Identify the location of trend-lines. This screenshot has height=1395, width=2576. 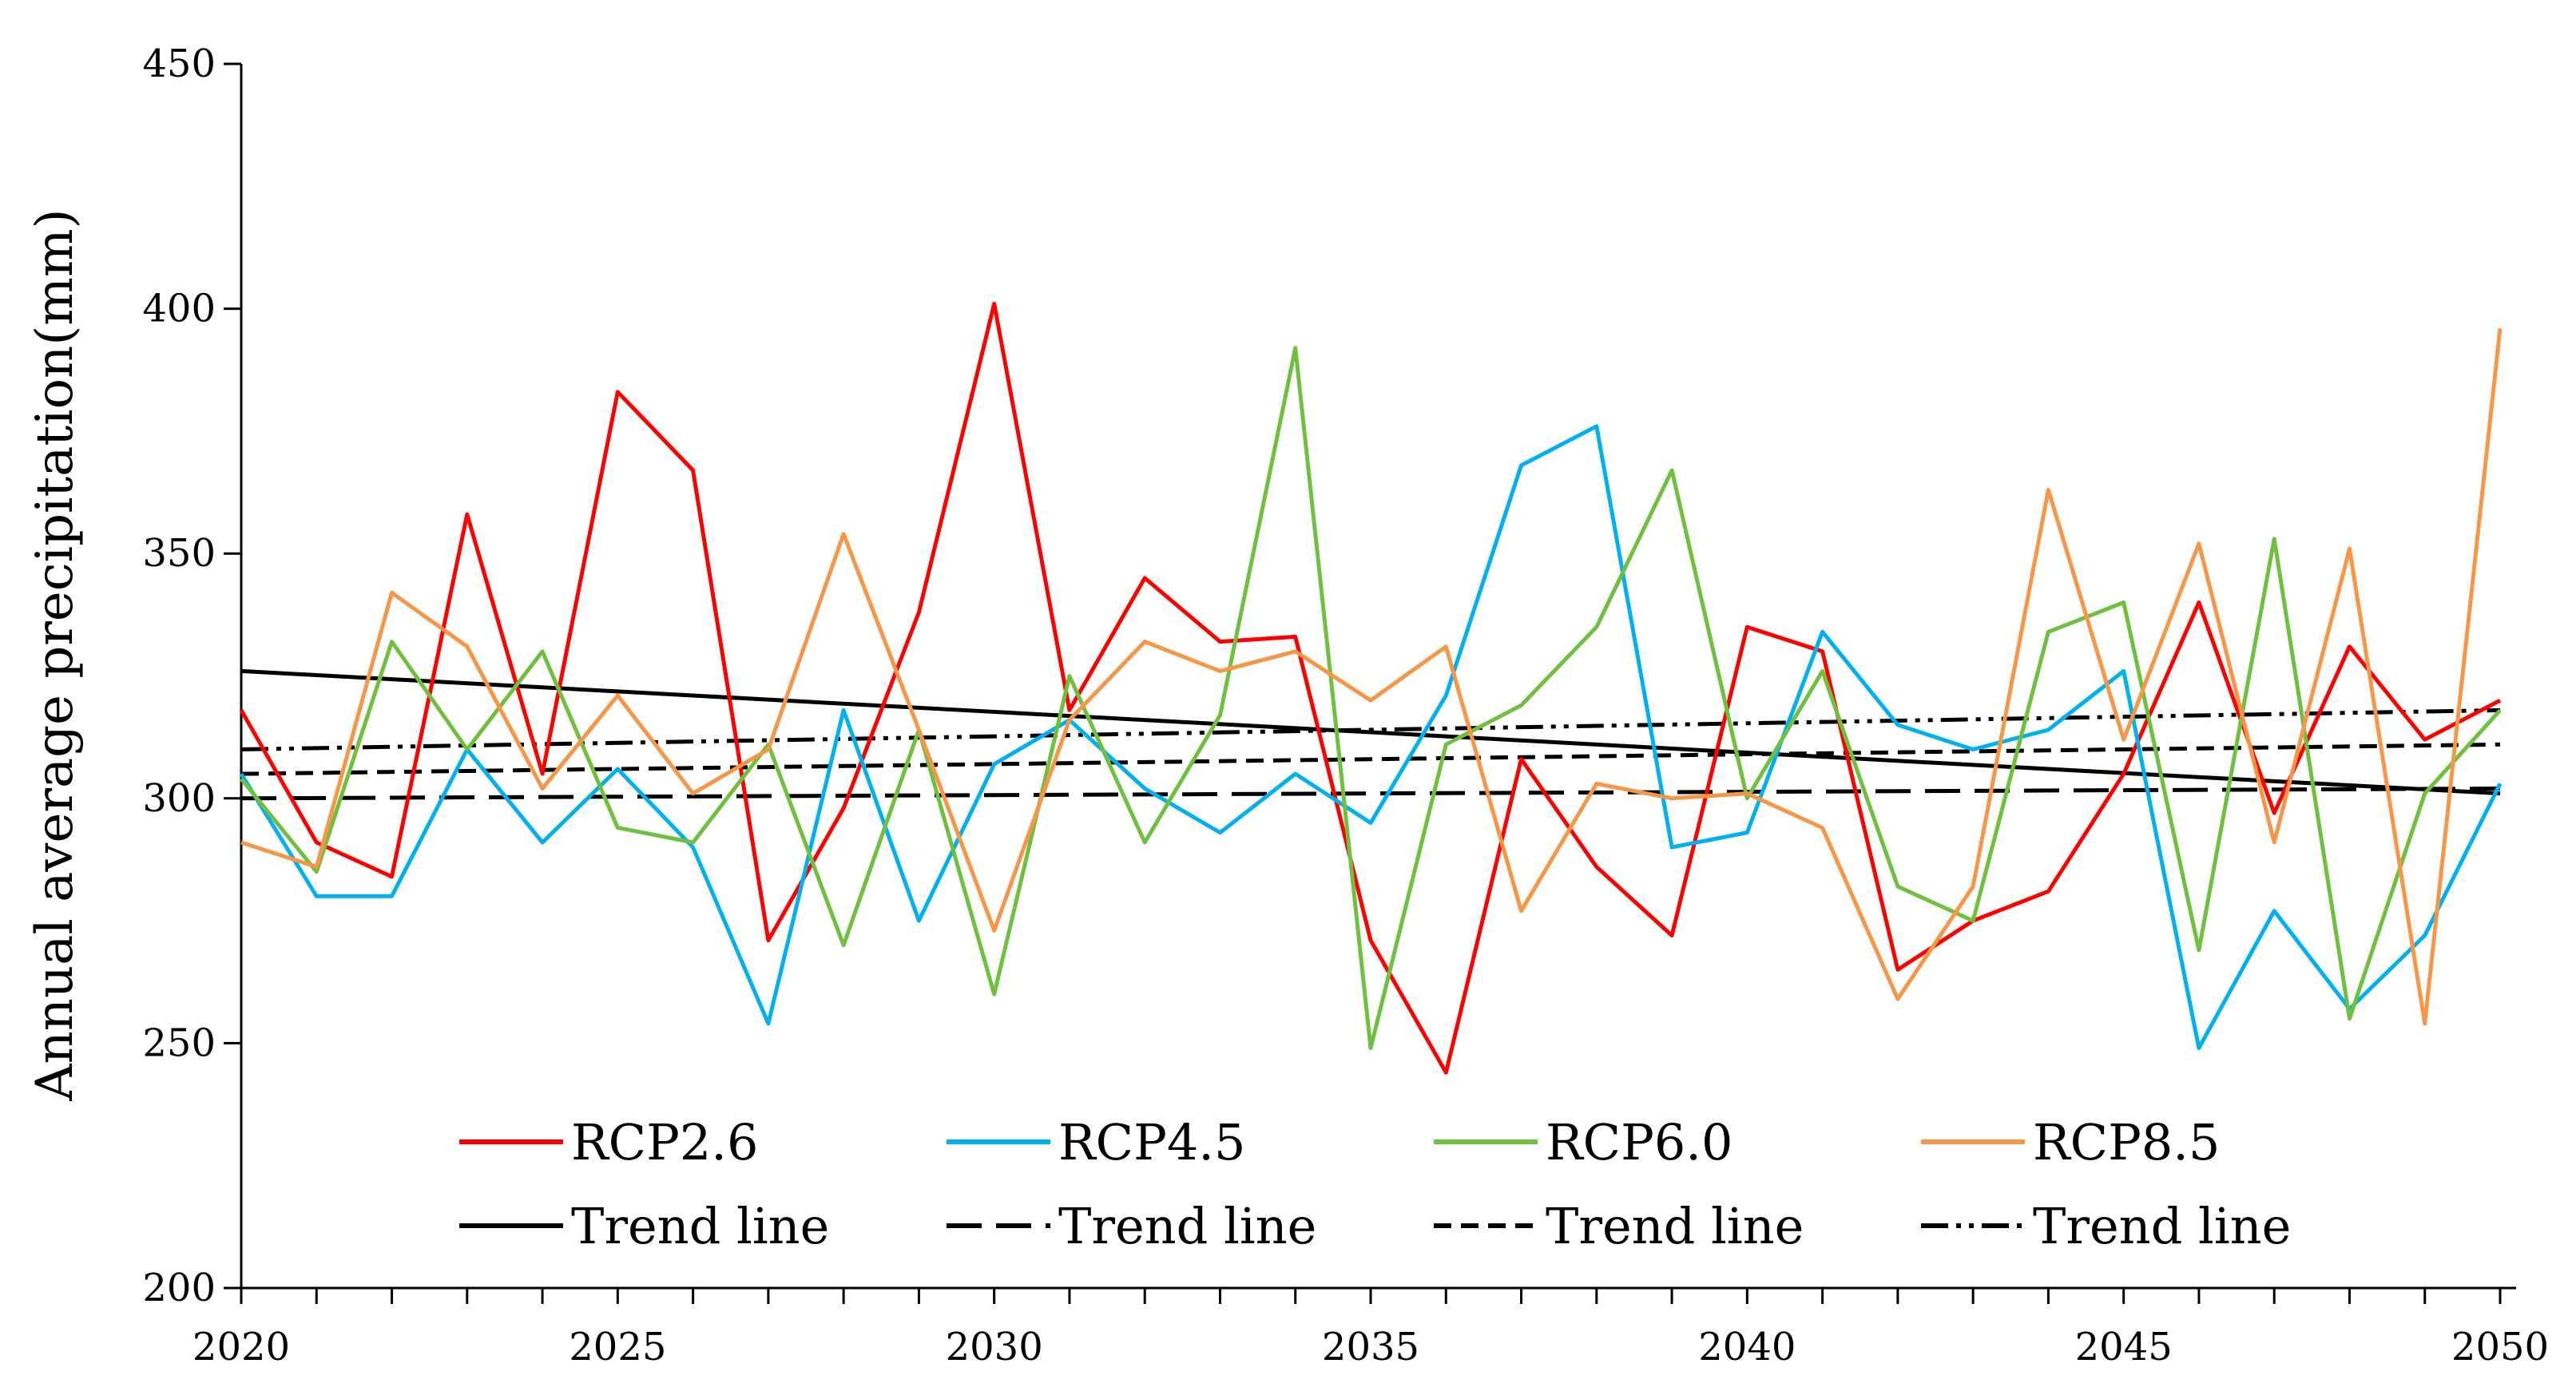
(1370, 735).